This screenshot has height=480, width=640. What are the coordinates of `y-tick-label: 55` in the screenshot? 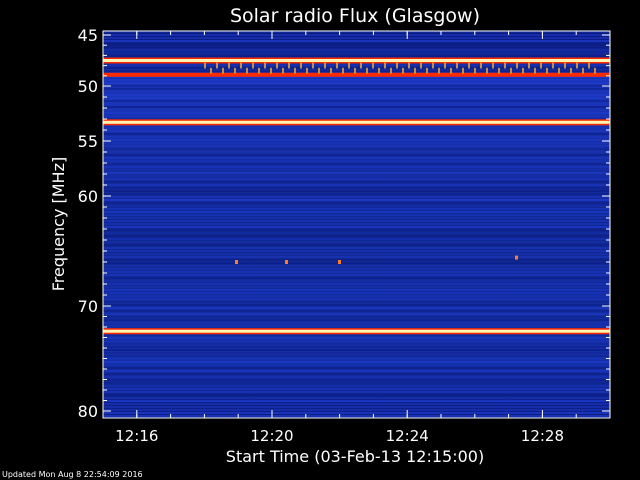 It's located at (88, 141).